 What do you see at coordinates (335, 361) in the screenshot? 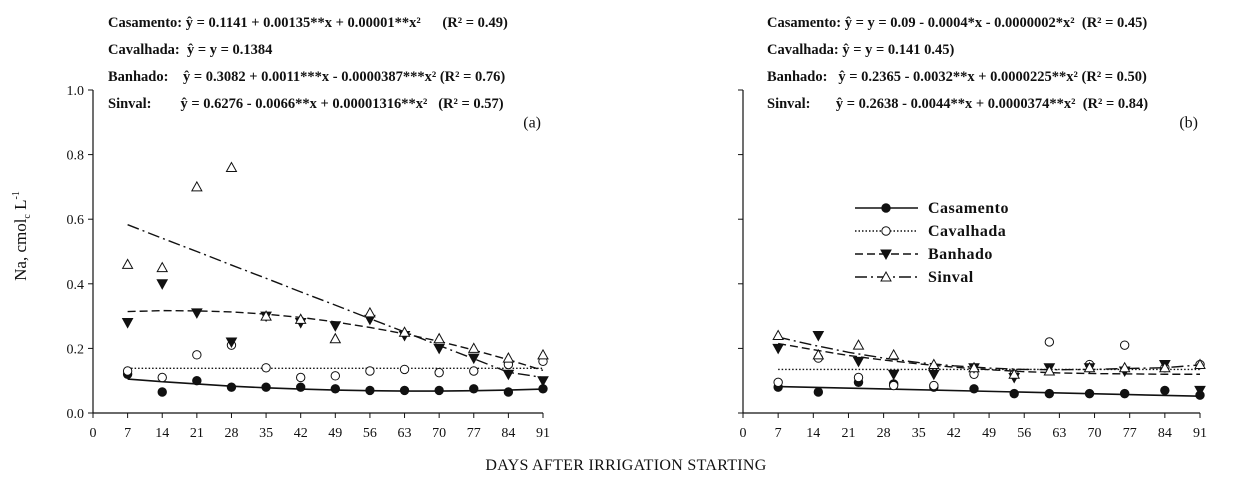
I see `panel-a-series-cavalhada` at bounding box center [335, 361].